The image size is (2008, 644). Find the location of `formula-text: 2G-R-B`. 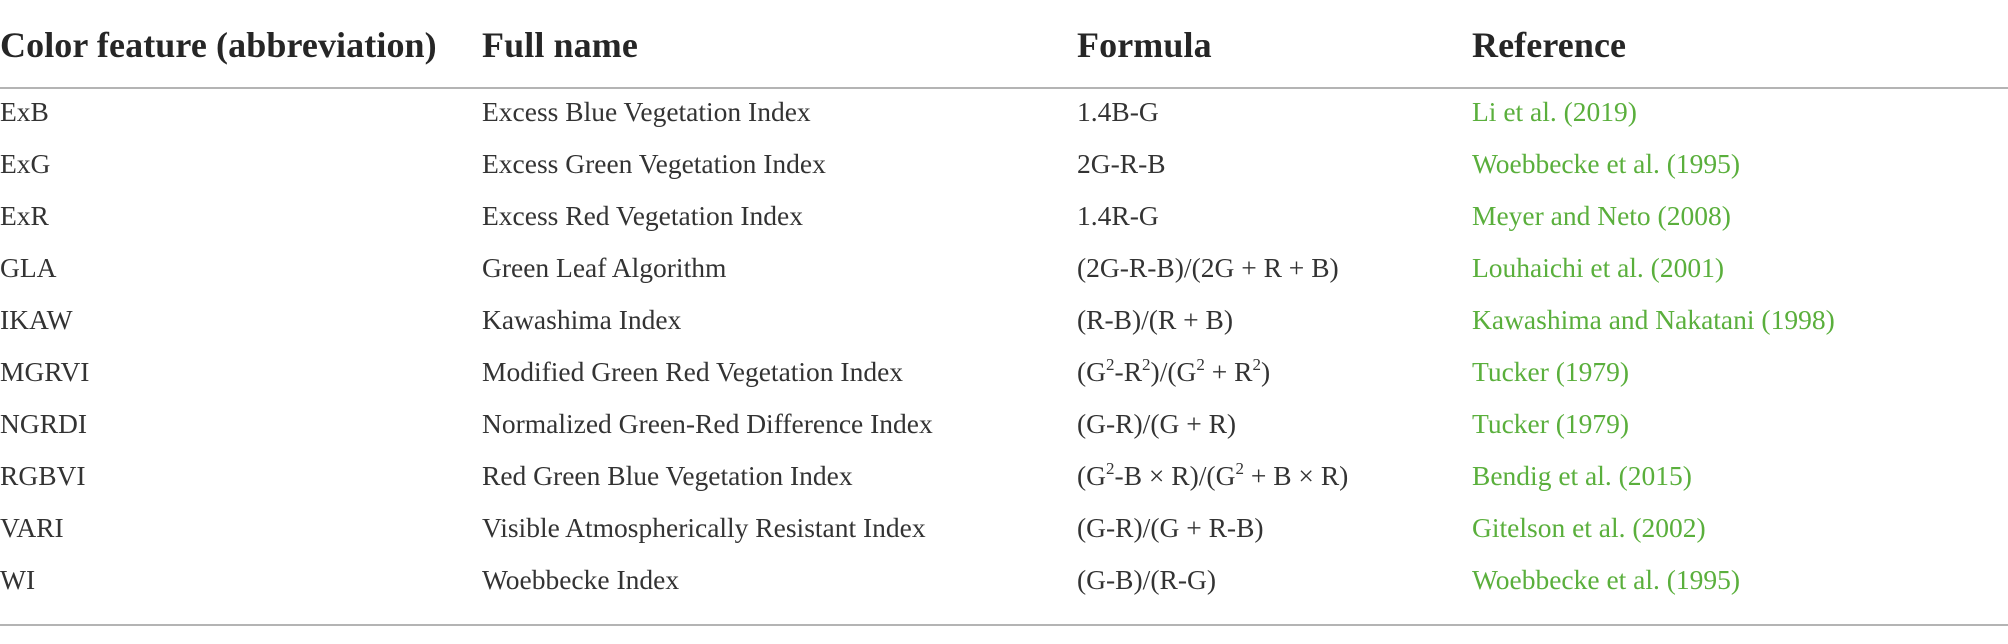

formula-text: 2G-R-B is located at coordinates (1121, 163).